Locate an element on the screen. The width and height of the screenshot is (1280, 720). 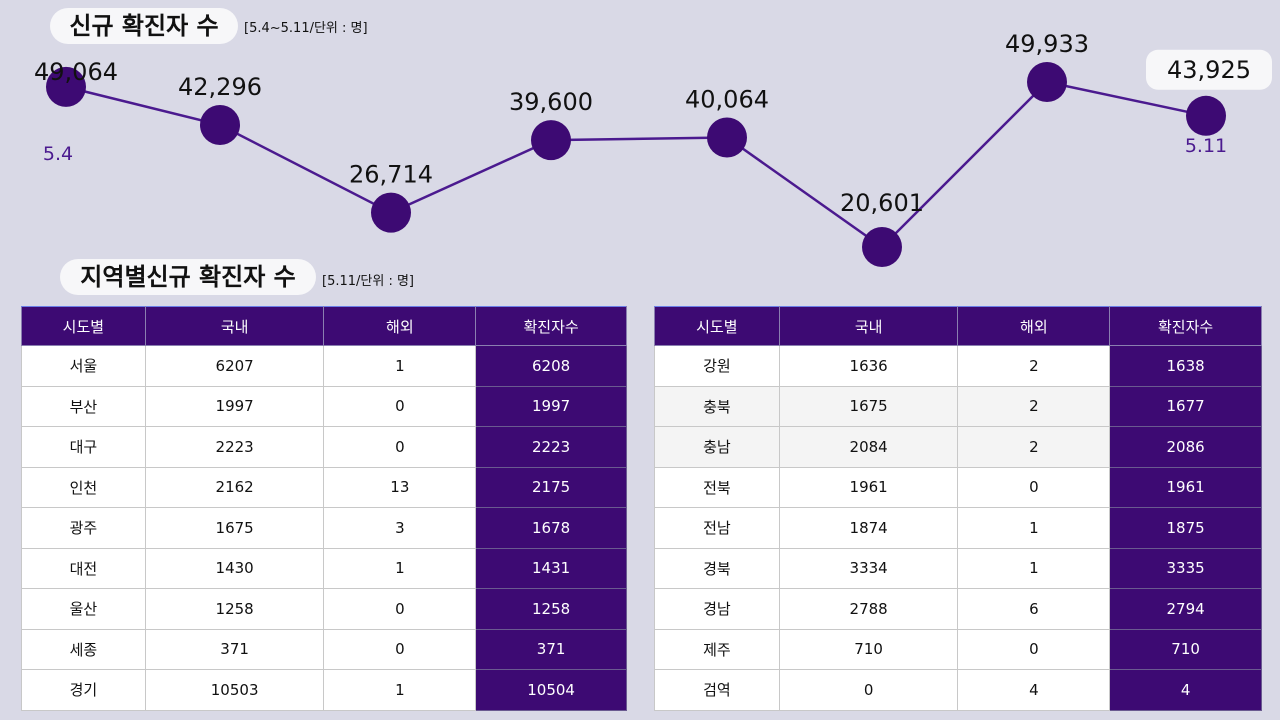
total-cell: 2175 is located at coordinates (551, 487).